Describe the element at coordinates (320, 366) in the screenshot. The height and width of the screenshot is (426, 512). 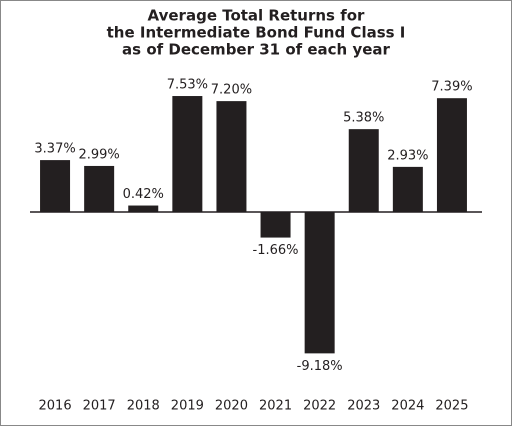
I see `value-label: -9.18%` at that location.